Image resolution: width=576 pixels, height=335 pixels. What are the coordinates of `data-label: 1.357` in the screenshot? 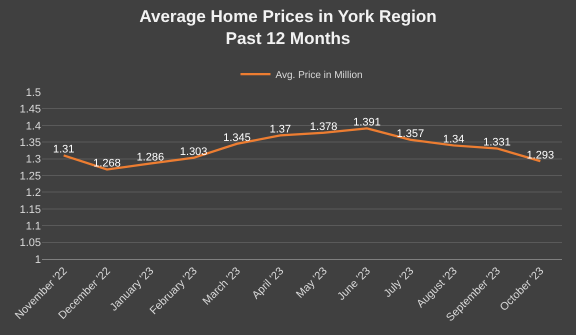 It's located at (410, 134).